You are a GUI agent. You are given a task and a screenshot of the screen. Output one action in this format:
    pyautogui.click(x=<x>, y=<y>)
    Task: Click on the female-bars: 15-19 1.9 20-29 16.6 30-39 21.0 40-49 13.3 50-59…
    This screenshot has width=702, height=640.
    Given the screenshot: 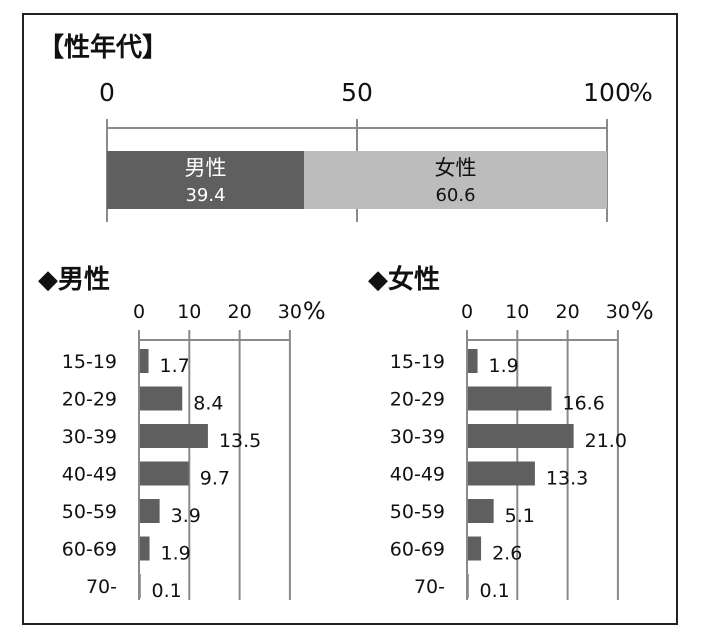 What is the action you would take?
    pyautogui.click(x=508, y=475)
    